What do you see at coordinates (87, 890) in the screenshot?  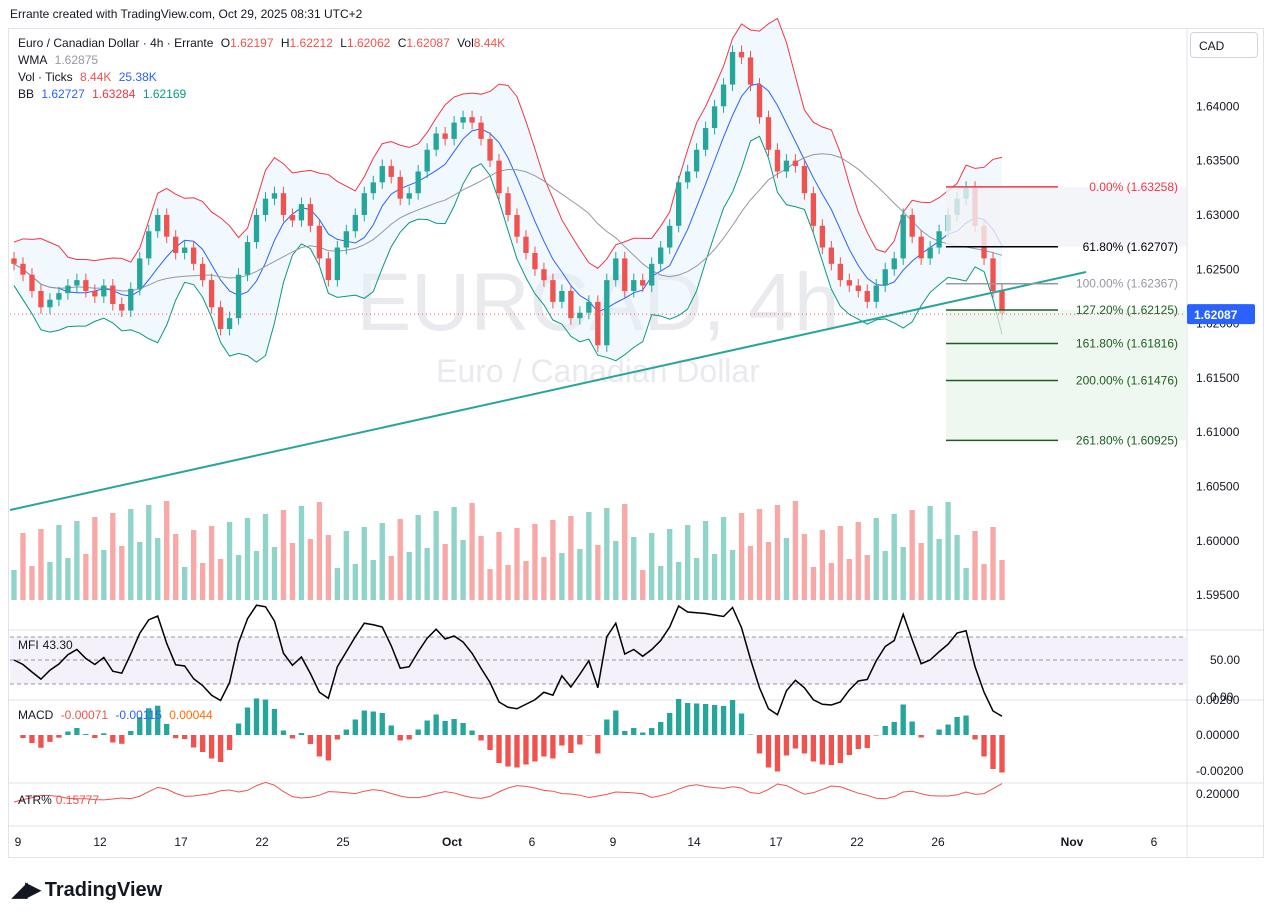 I see `tradingview-brand: ◢▶ TradingView` at bounding box center [87, 890].